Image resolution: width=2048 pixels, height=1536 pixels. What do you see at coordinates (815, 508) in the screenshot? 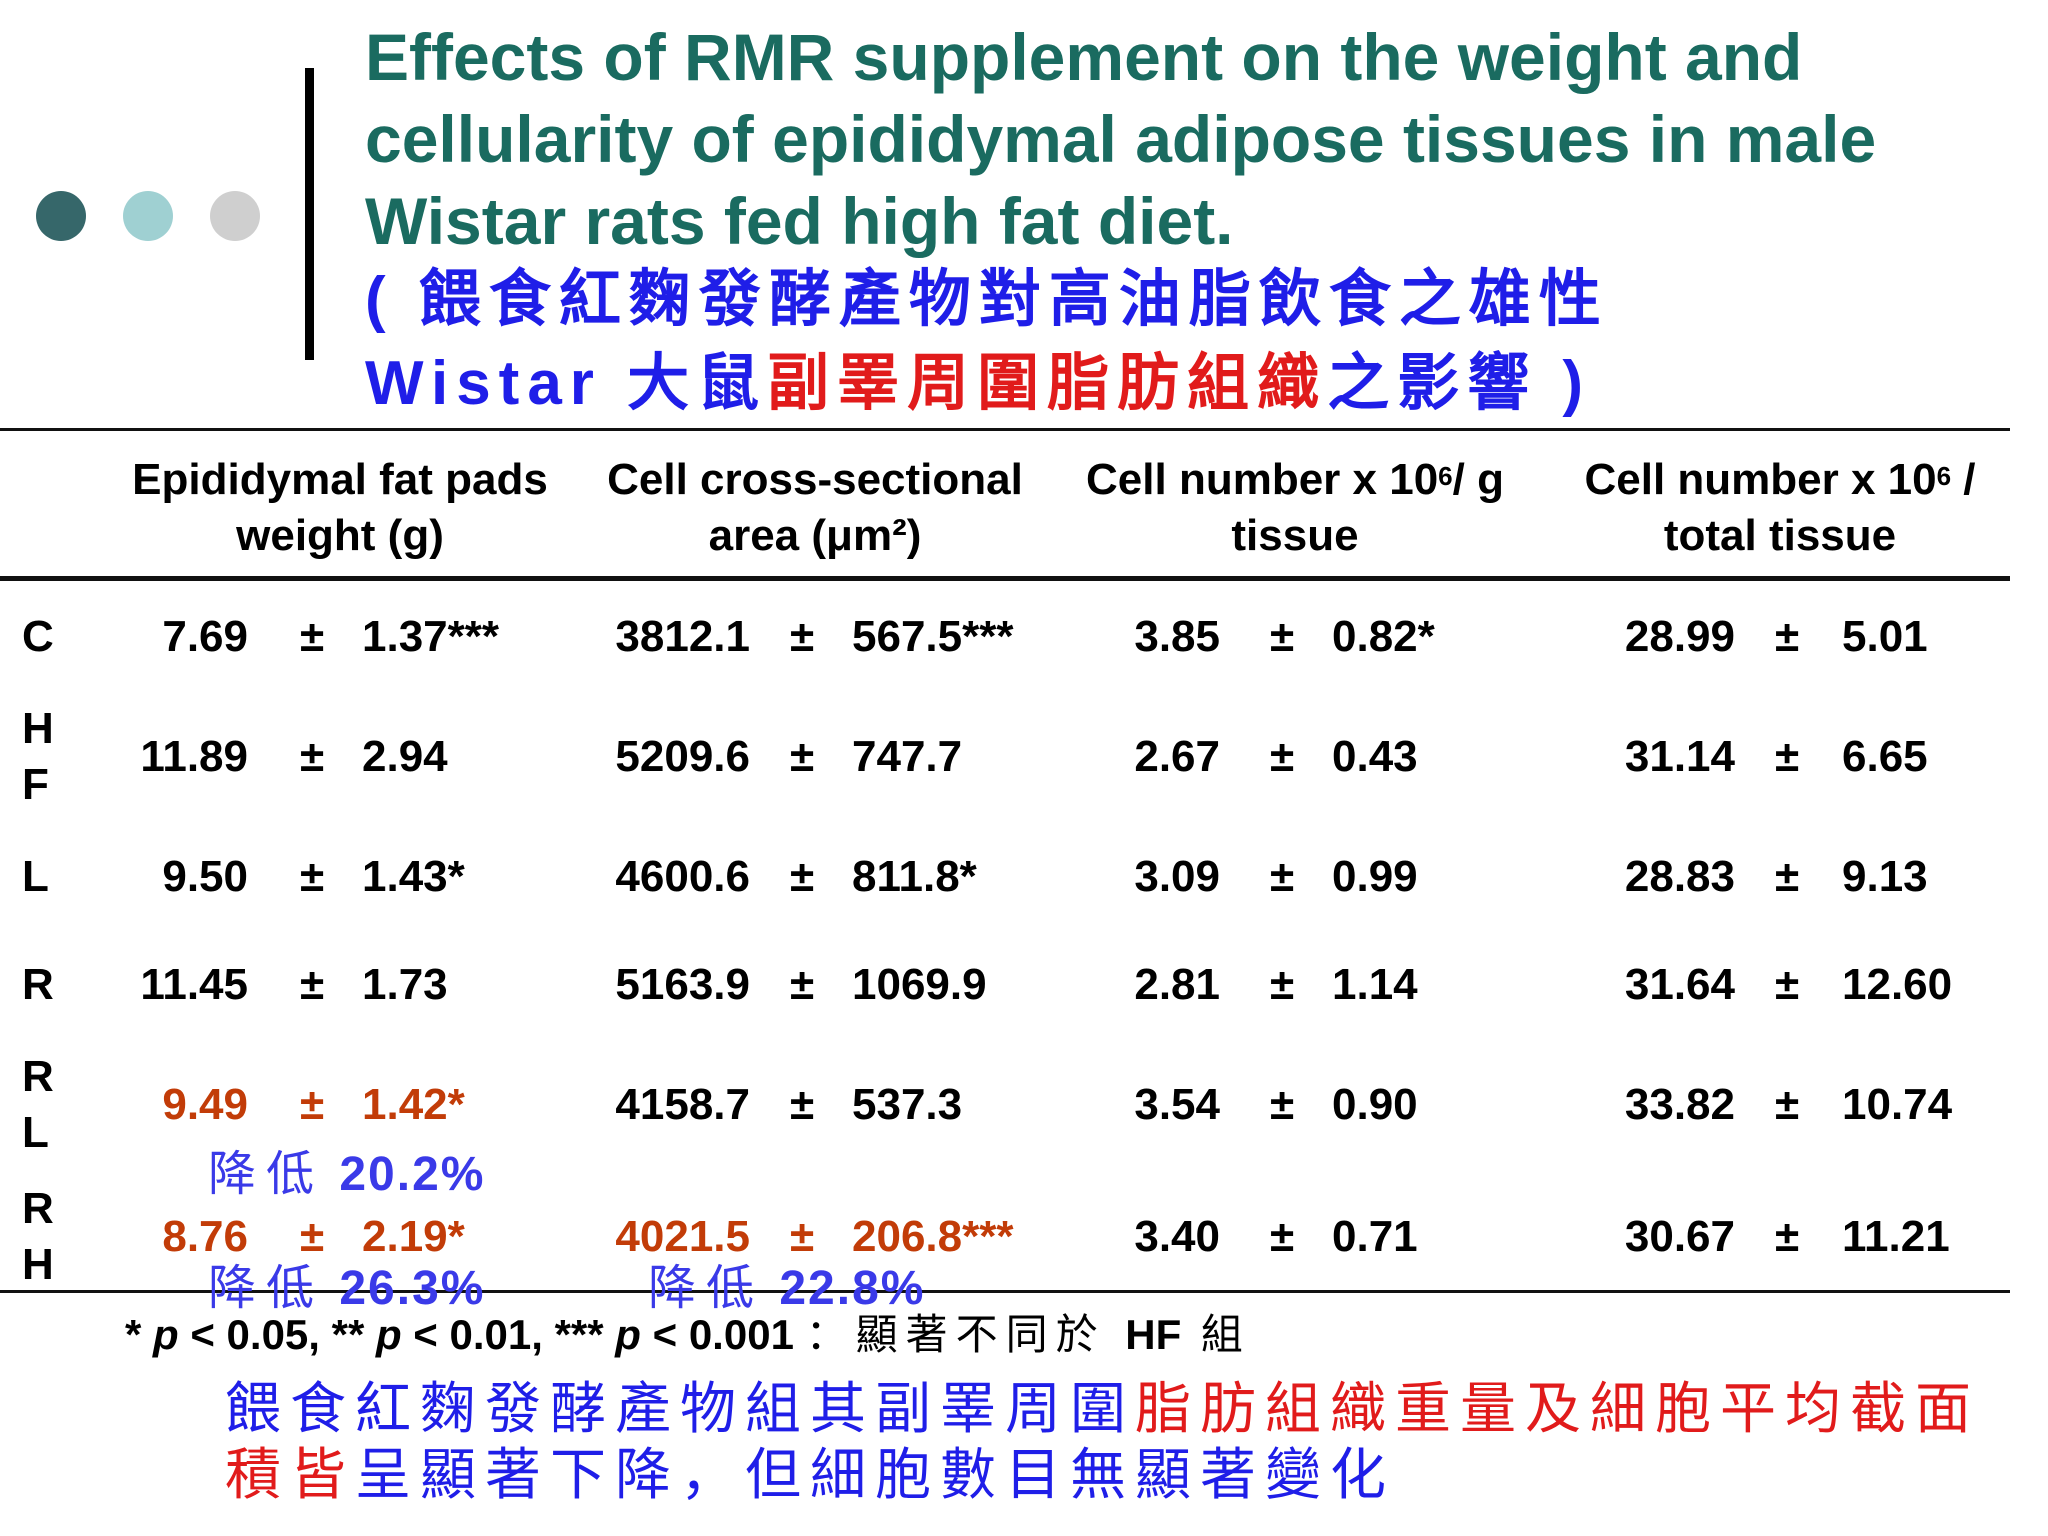
I see `header-cell-area: Cell cross-sectional area (μm²)` at bounding box center [815, 508].